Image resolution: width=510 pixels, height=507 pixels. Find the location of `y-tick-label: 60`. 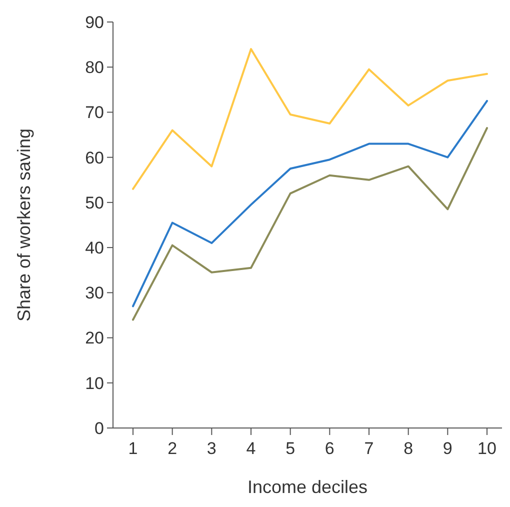

y-tick-label: 60 is located at coordinates (94, 158).